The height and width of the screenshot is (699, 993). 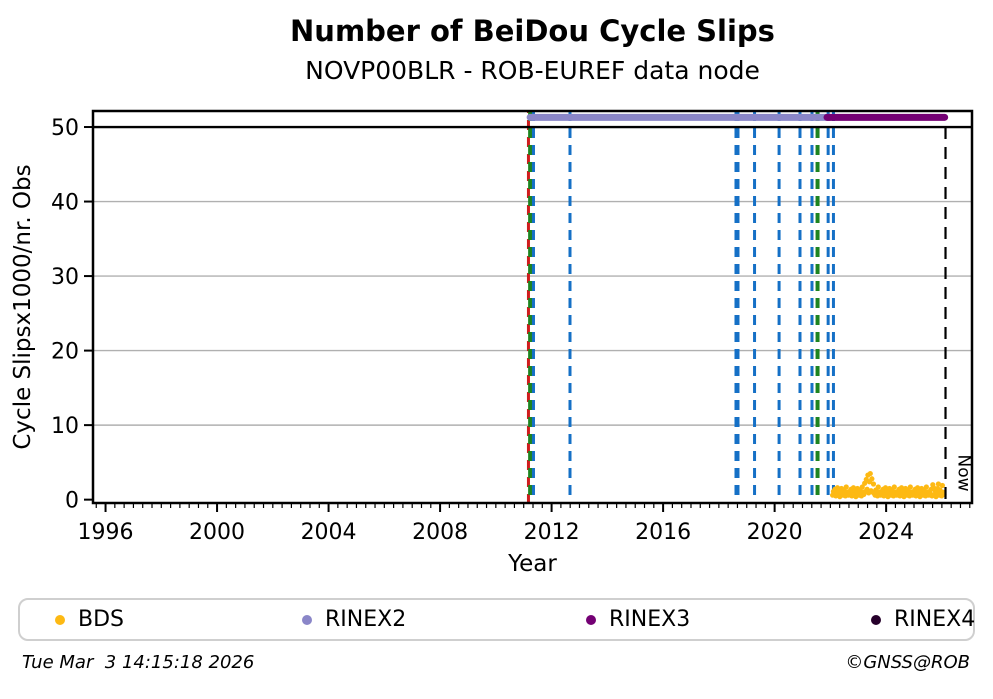 I want to click on x-tick-label: 2020, so click(x=775, y=532).